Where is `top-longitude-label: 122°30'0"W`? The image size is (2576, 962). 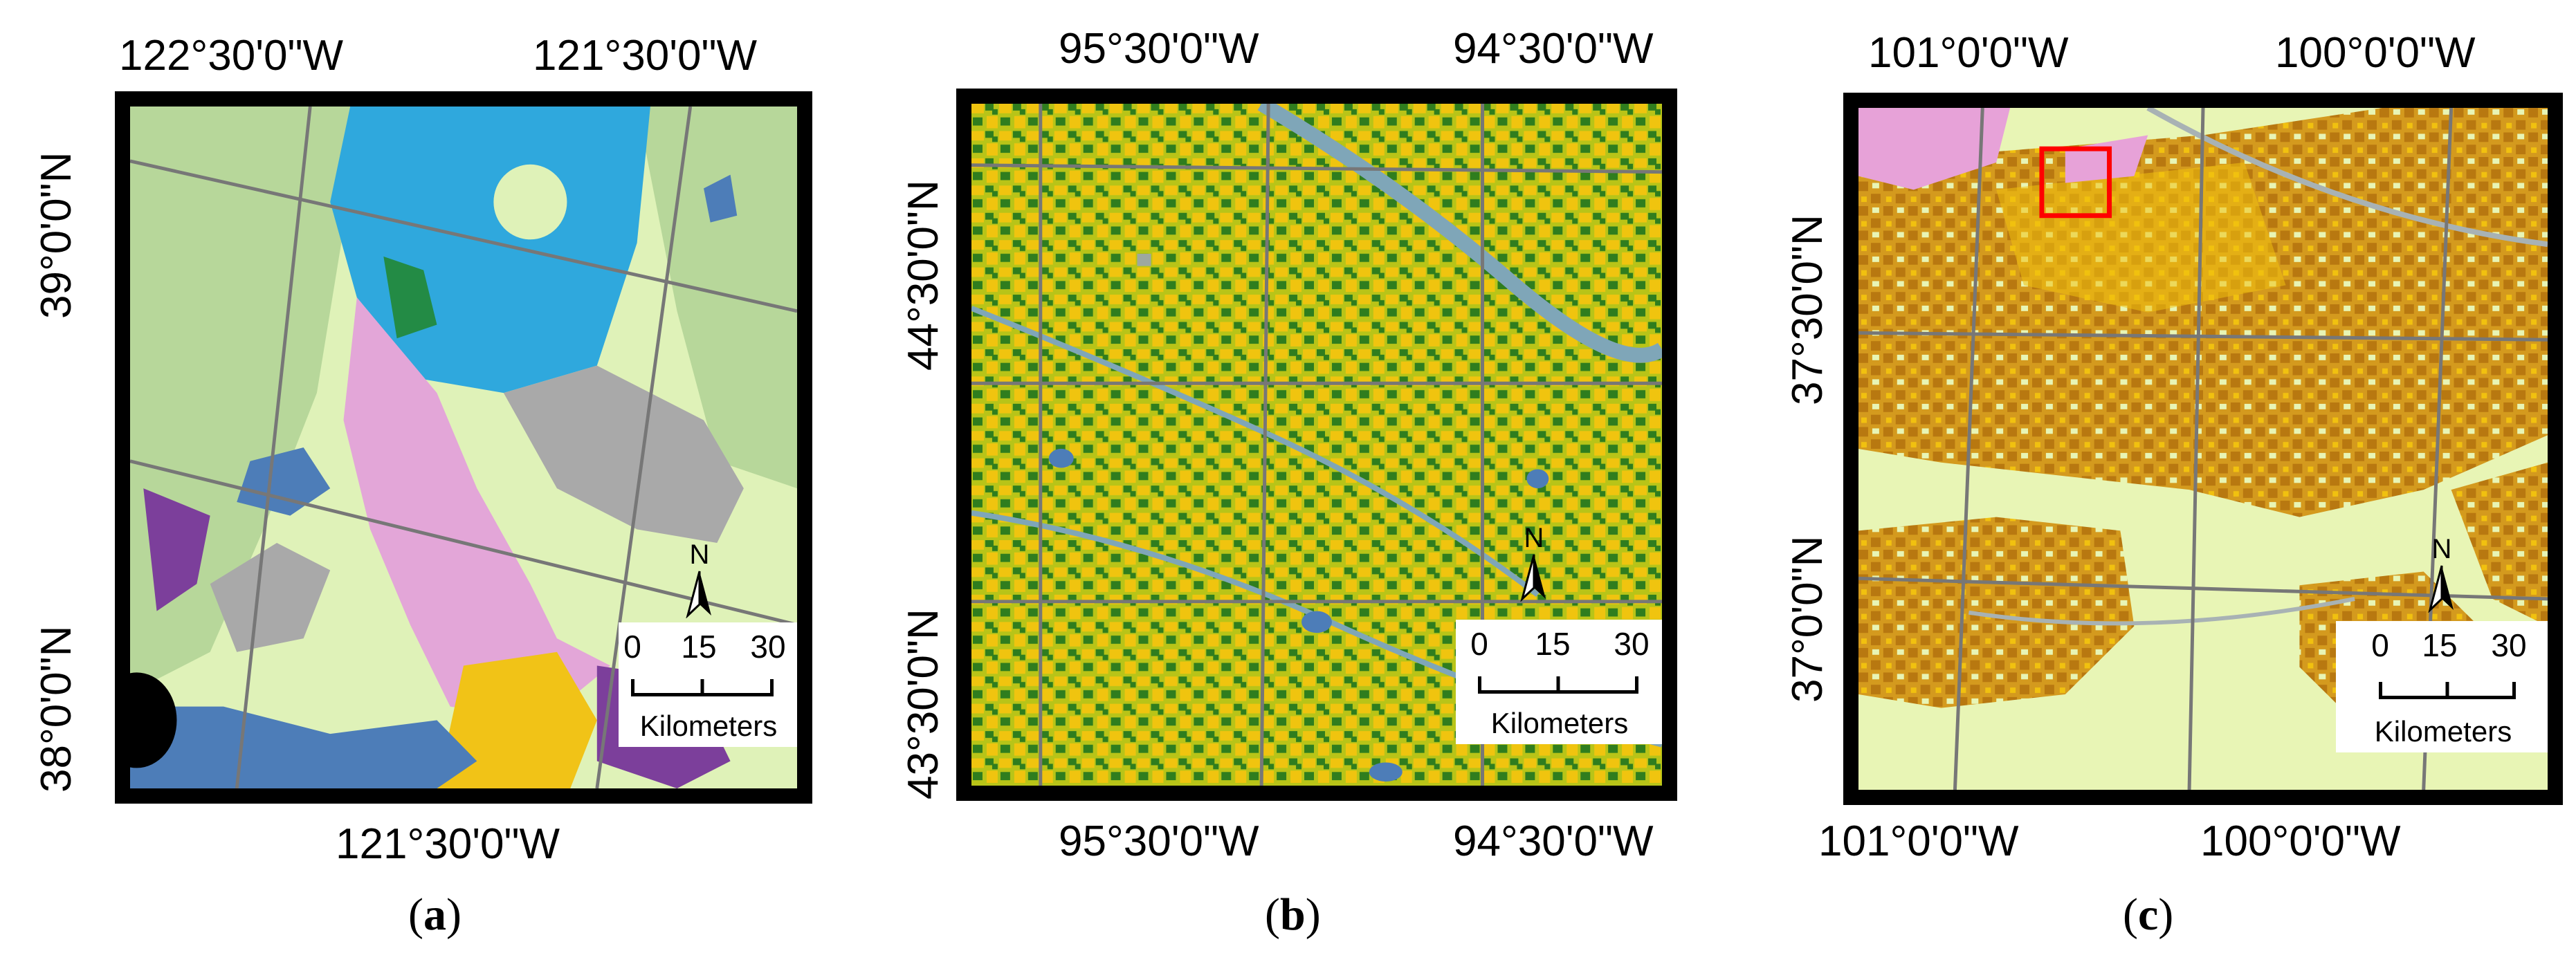
top-longitude-label: 122°30'0"W is located at coordinates (231, 56).